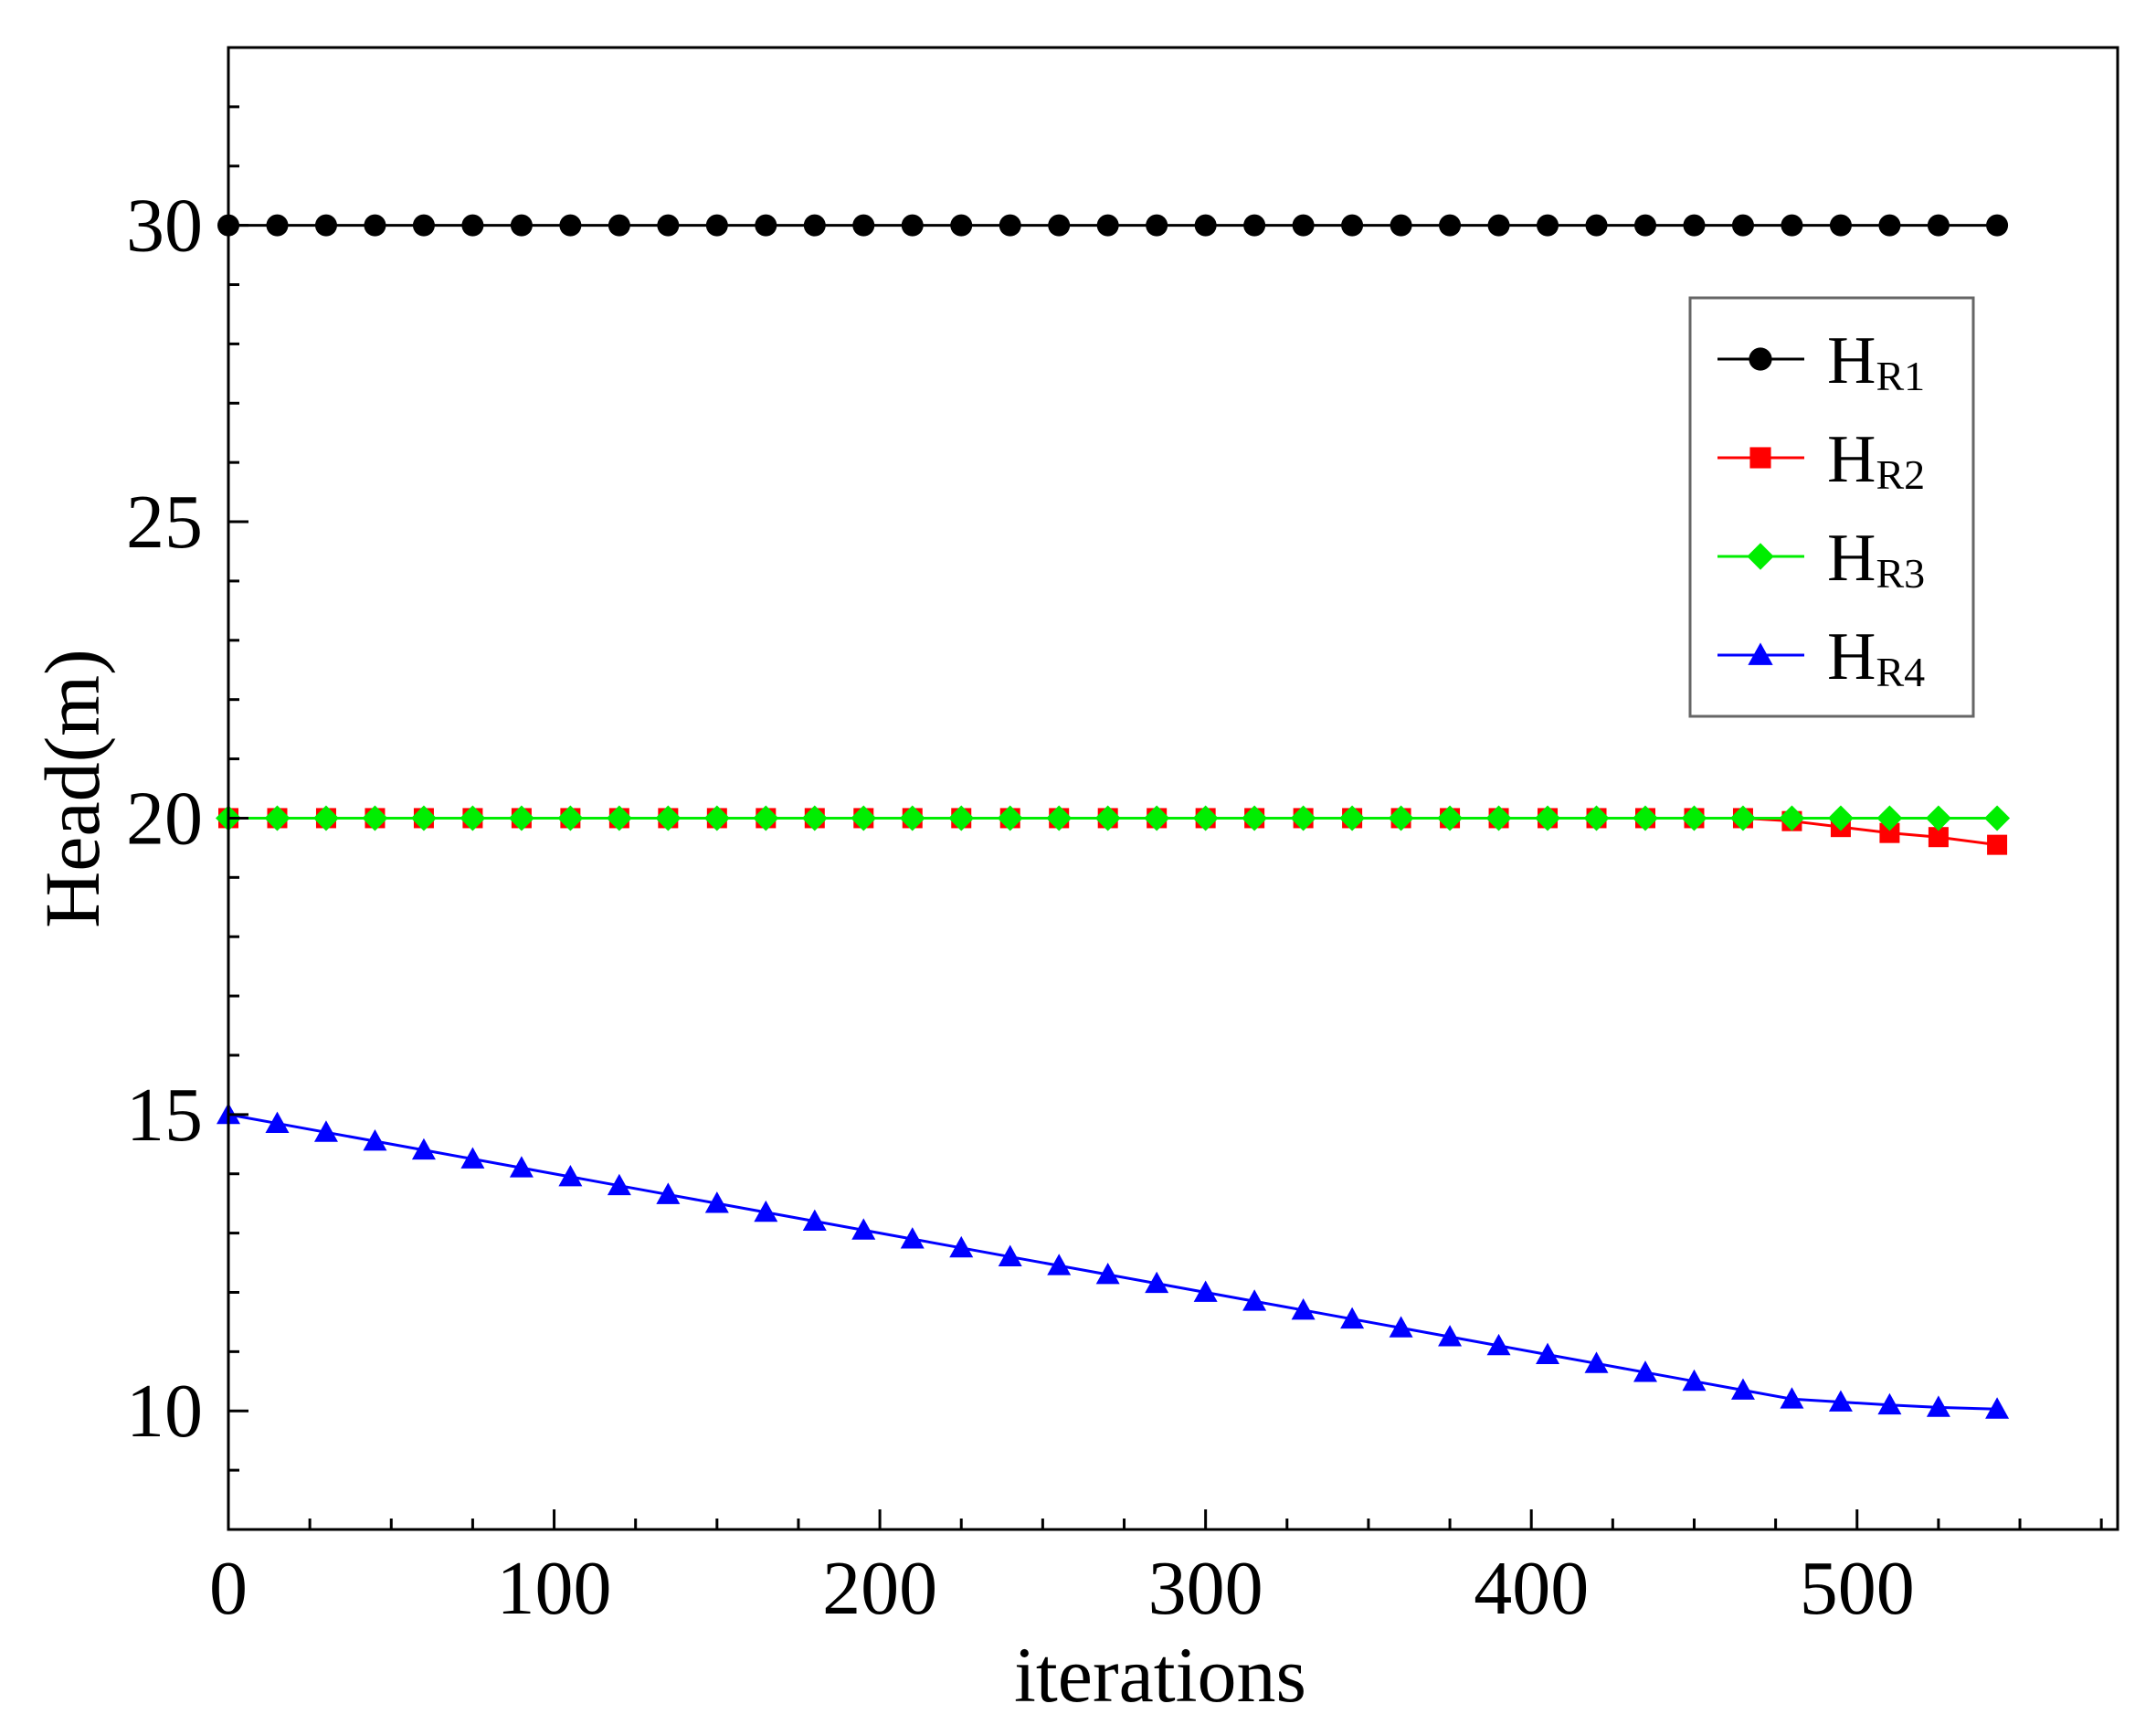 The image size is (2156, 1725). I want to click on legend-marker-R2, so click(1760, 458).